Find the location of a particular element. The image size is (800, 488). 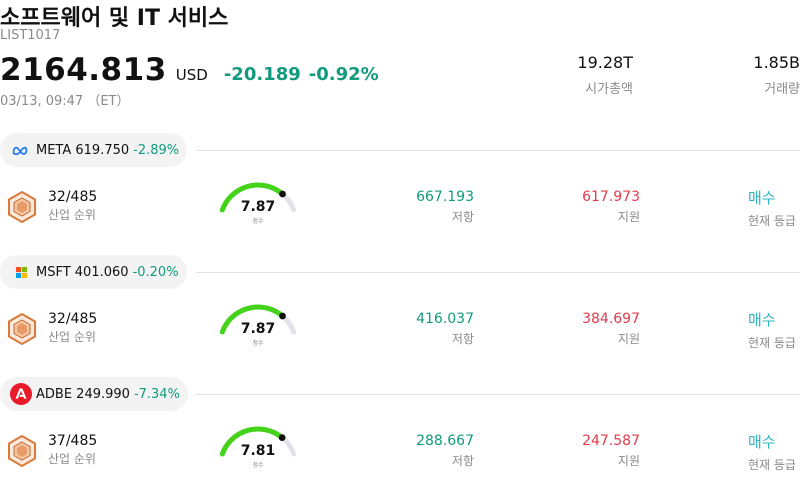

stock-change-percent: -7.34% is located at coordinates (156, 394).